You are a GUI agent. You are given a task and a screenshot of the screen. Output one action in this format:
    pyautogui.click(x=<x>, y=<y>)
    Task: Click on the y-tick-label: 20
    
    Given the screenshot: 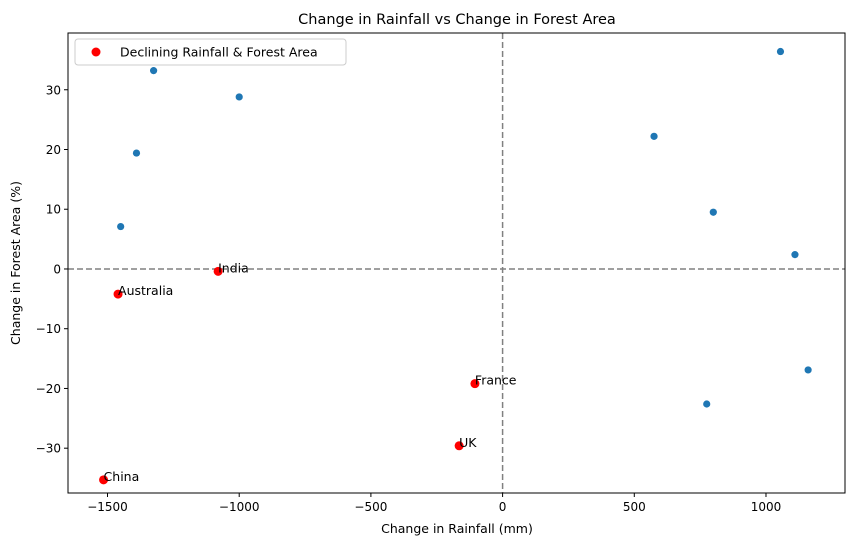 What is the action you would take?
    pyautogui.click(x=53, y=150)
    